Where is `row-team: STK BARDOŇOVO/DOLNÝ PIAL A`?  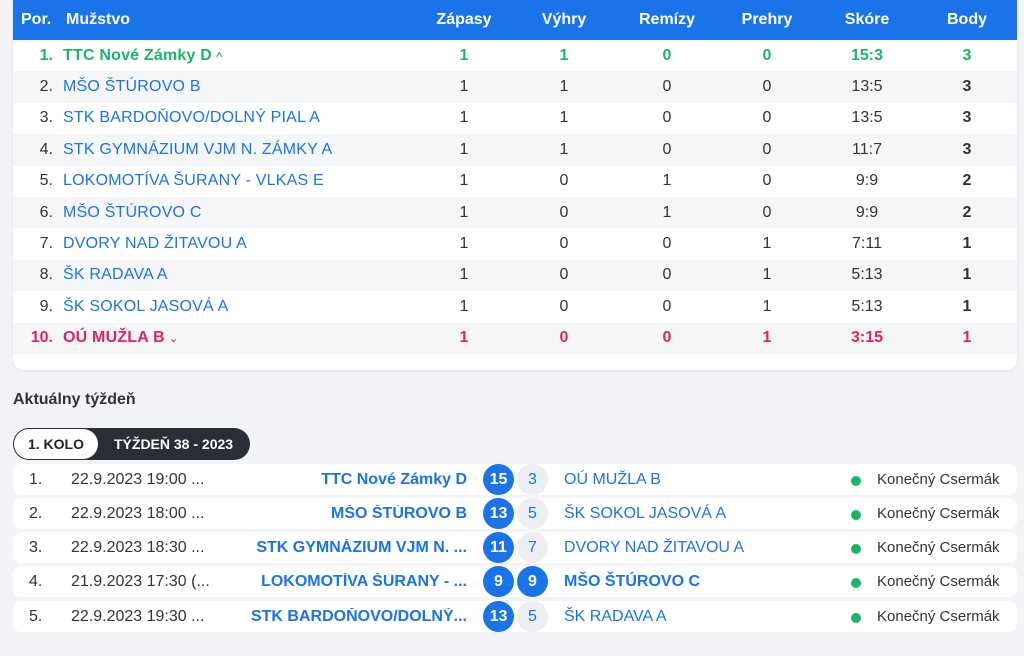
row-team: STK BARDOŇOVO/DOLNÝ PIAL A is located at coordinates (191, 118).